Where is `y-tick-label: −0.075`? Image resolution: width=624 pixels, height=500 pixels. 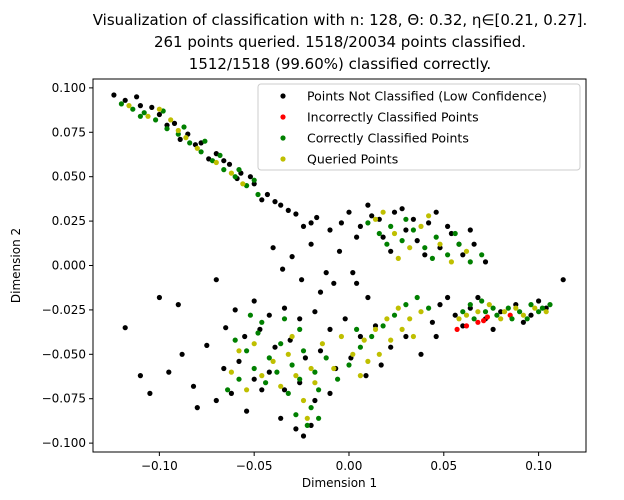 y-tick-label: −0.075 is located at coordinates (64, 399).